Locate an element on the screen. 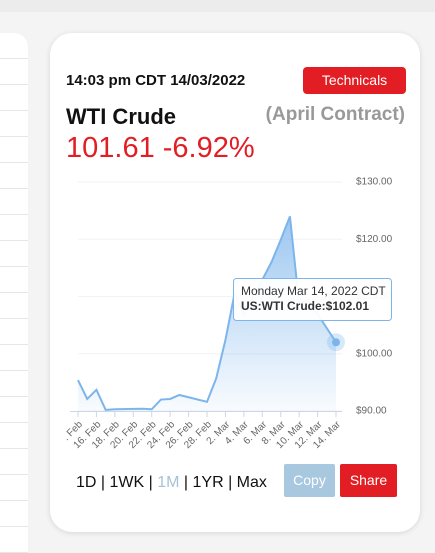  y-tick-label: $90.00 is located at coordinates (371, 411).